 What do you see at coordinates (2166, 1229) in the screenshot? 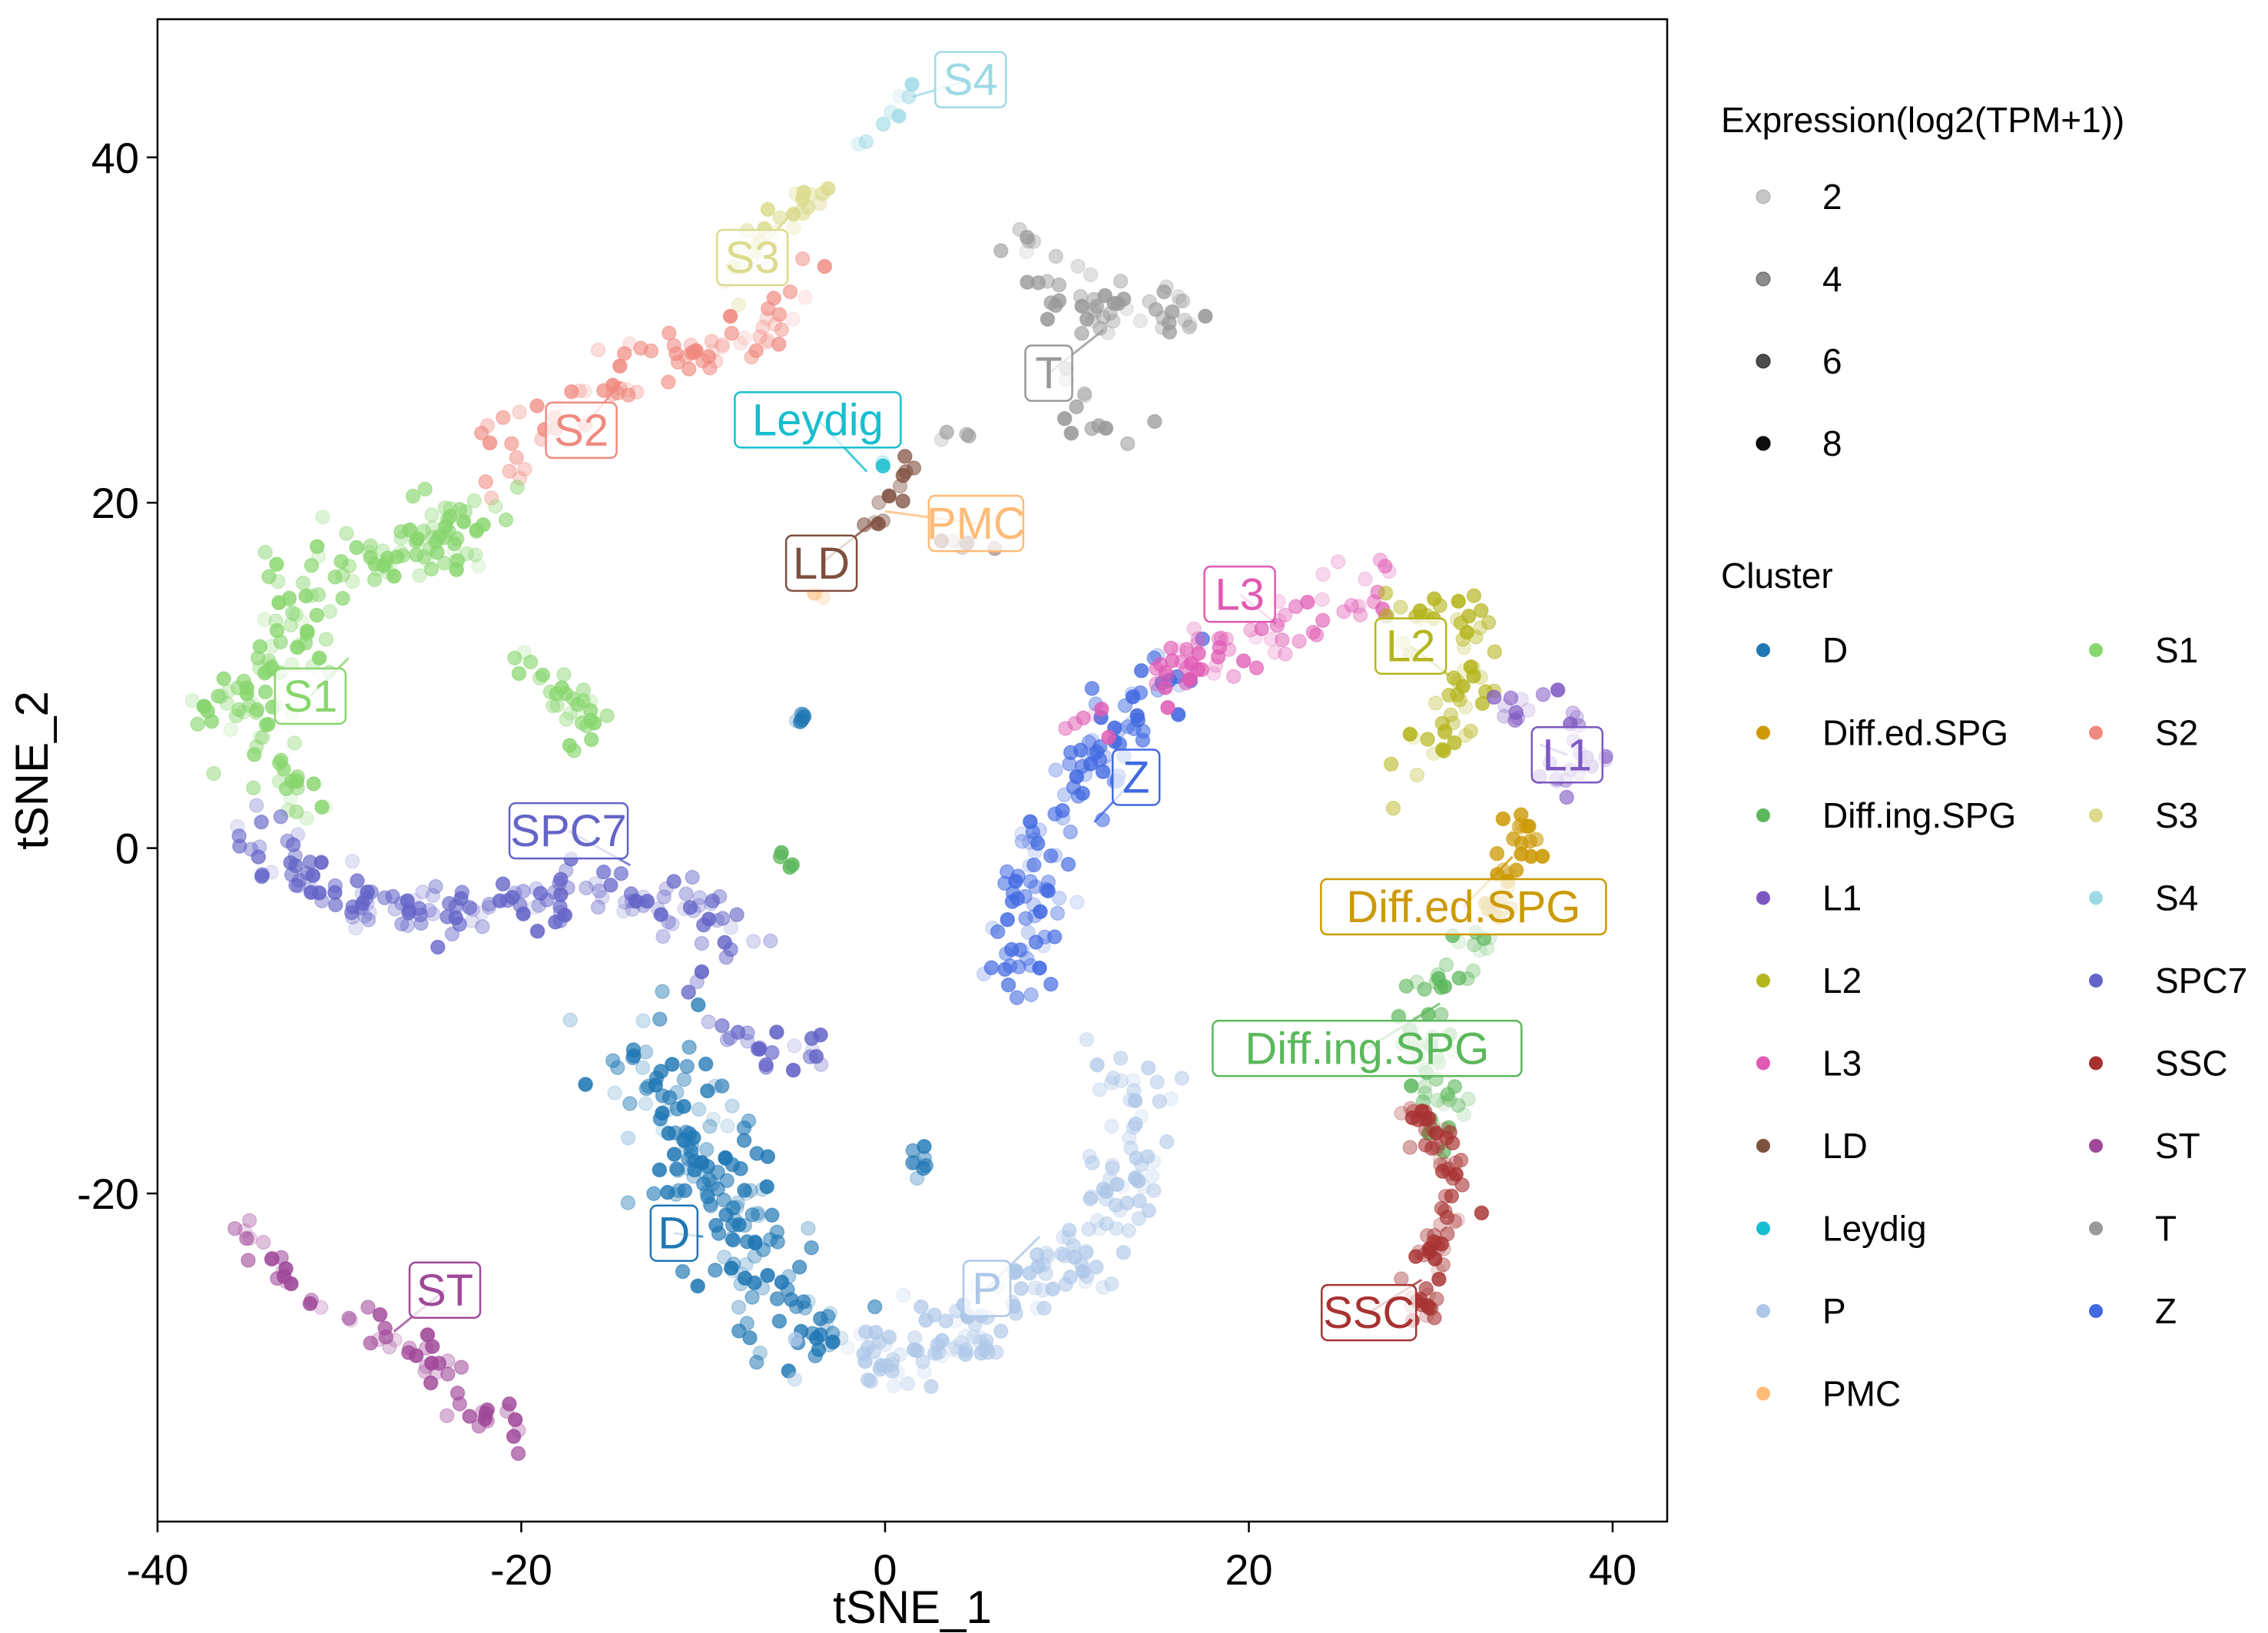
I see `legend-label: T` at bounding box center [2166, 1229].